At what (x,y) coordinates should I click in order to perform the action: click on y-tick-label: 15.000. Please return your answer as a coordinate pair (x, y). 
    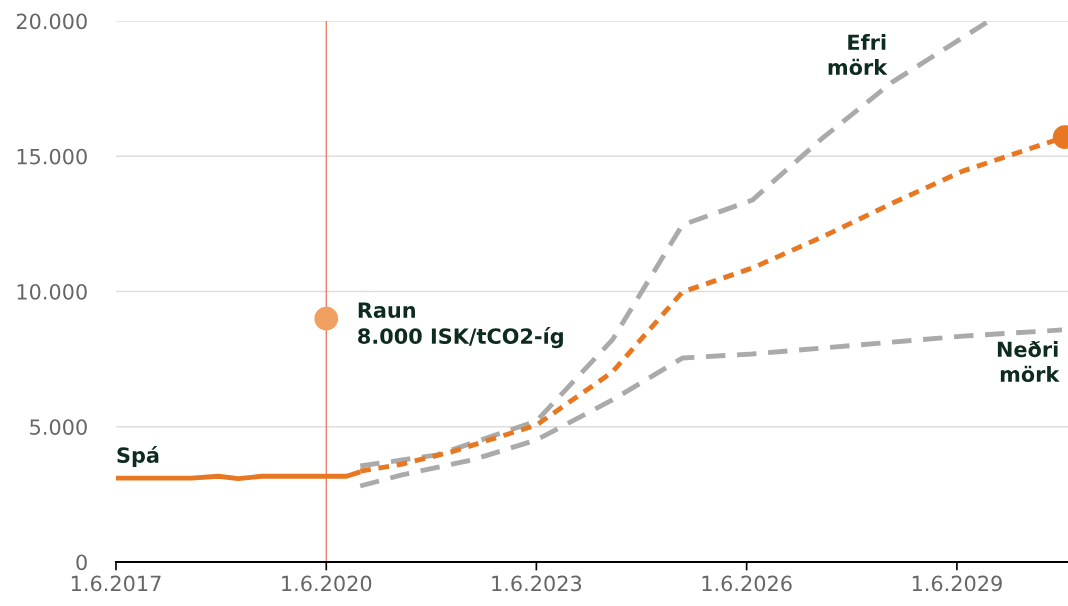
    Looking at the image, I should click on (52, 156).